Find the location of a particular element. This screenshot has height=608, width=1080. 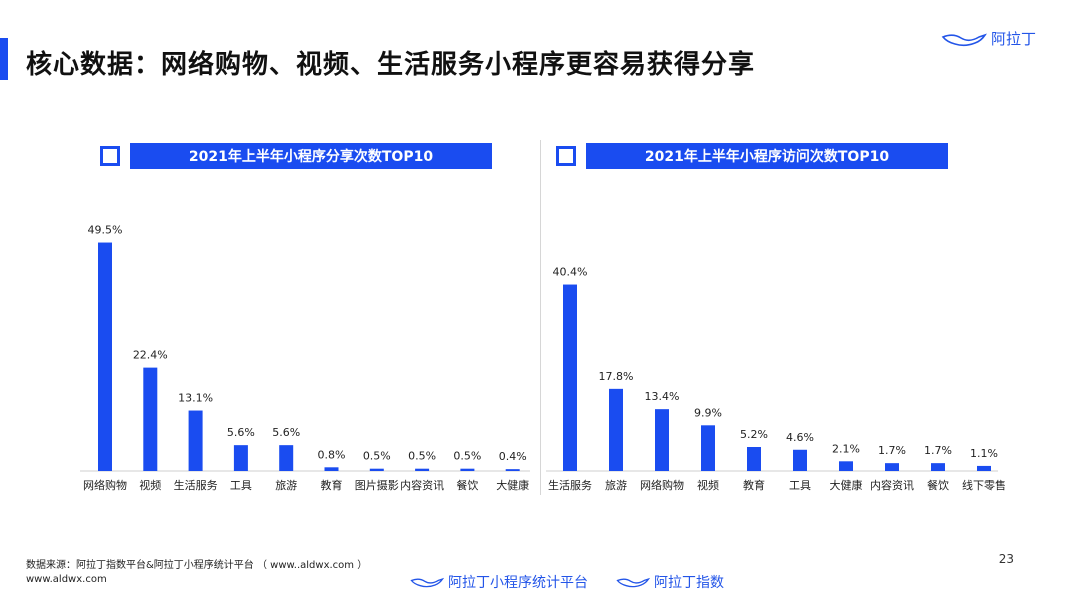

data-label: 4.6% is located at coordinates (800, 437).